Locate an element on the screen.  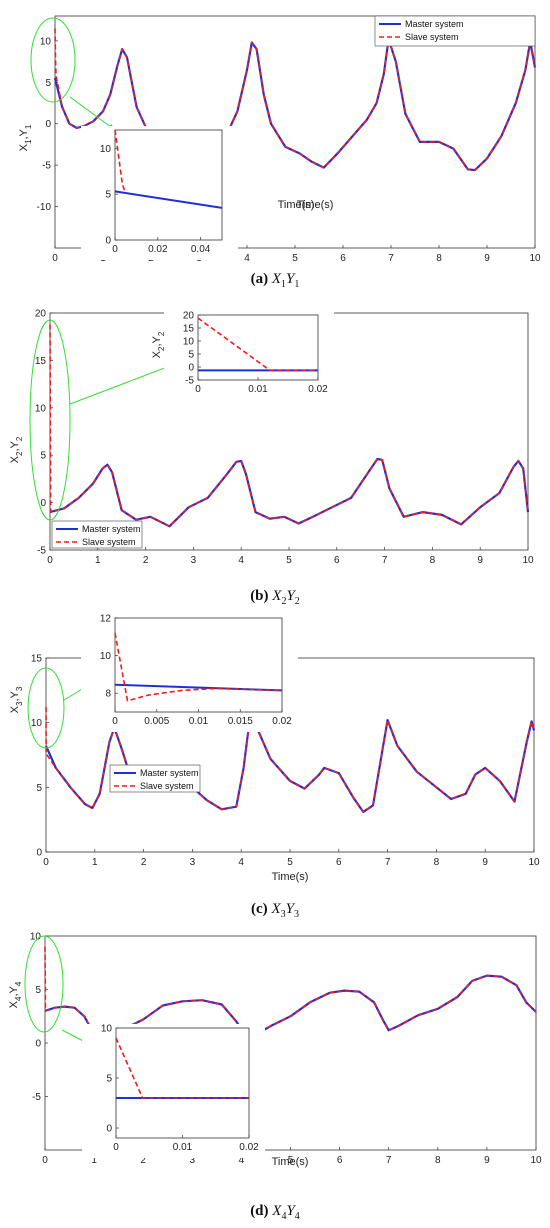
y-axis-label-x: X is located at coordinates (15, 459).